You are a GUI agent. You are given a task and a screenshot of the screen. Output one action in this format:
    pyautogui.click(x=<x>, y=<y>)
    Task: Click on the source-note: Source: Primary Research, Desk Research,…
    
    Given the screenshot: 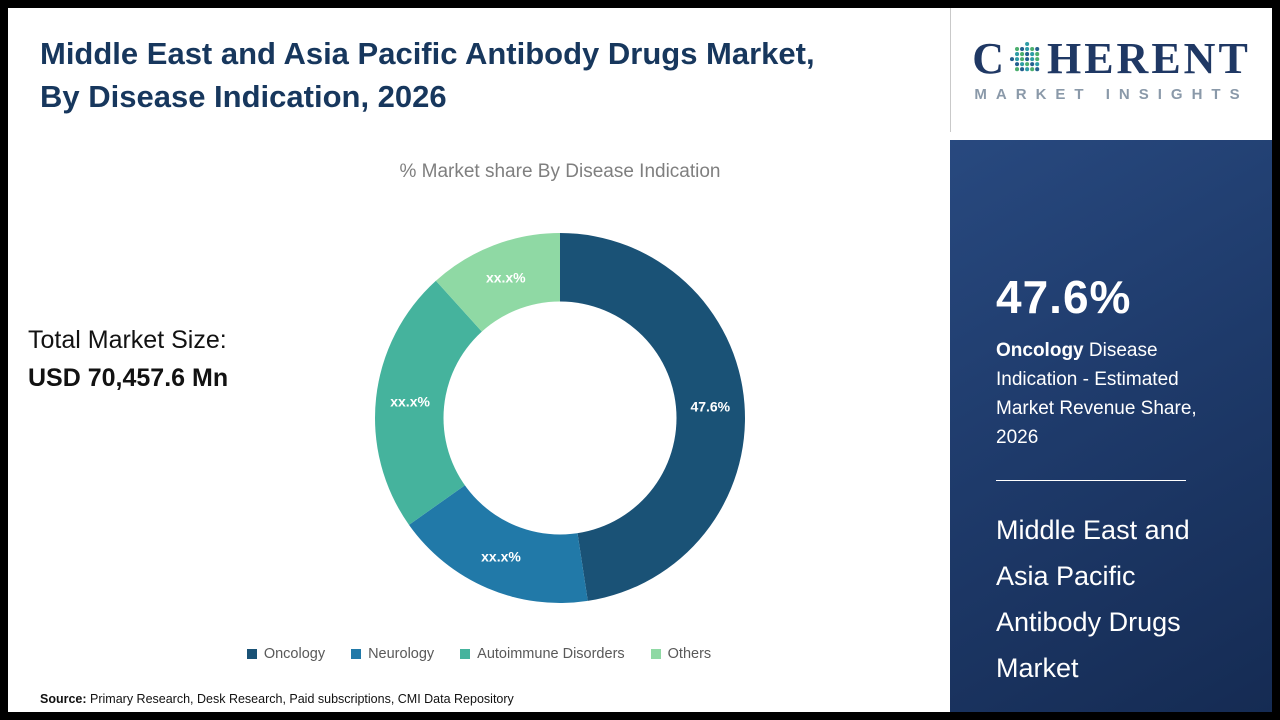 What is the action you would take?
    pyautogui.click(x=277, y=699)
    